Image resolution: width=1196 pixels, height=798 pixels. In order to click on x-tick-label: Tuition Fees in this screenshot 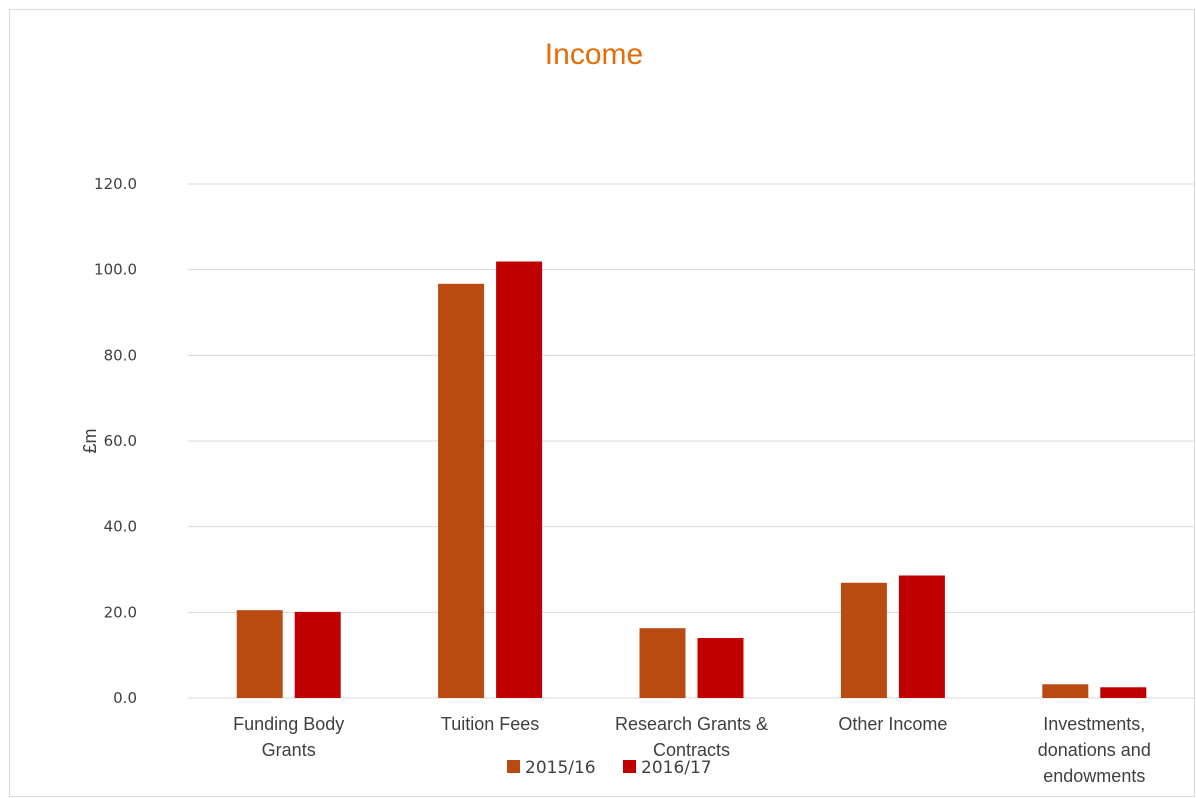, I will do `click(490, 724)`.